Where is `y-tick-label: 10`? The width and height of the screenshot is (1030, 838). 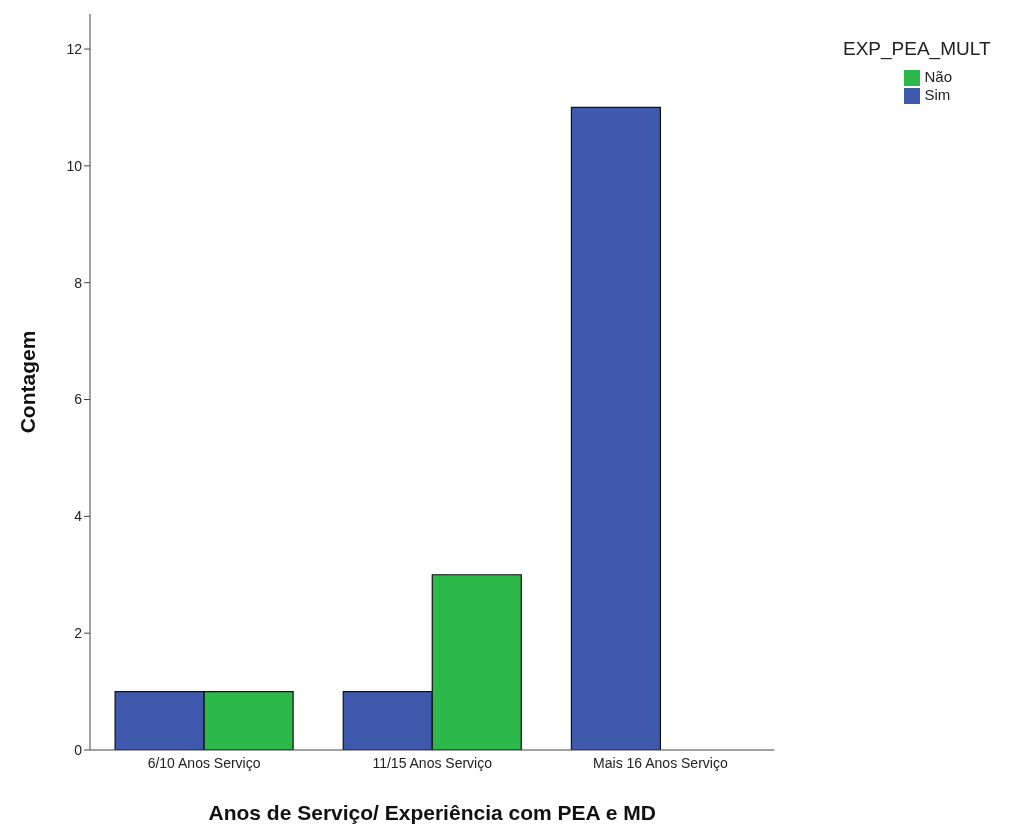 y-tick-label: 10 is located at coordinates (74, 165).